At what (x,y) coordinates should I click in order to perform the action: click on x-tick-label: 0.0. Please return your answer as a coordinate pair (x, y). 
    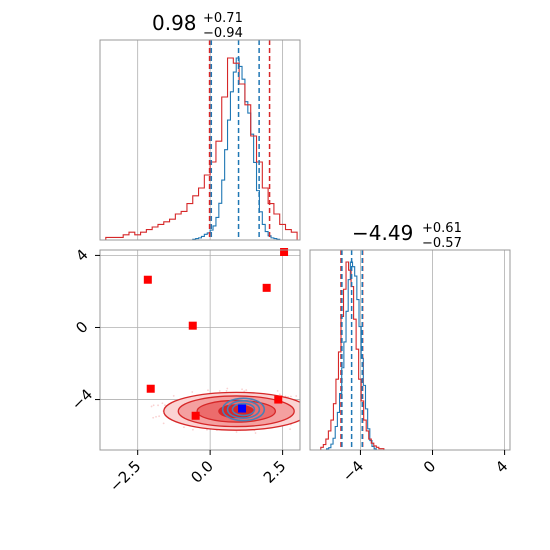
    Looking at the image, I should click on (202, 472).